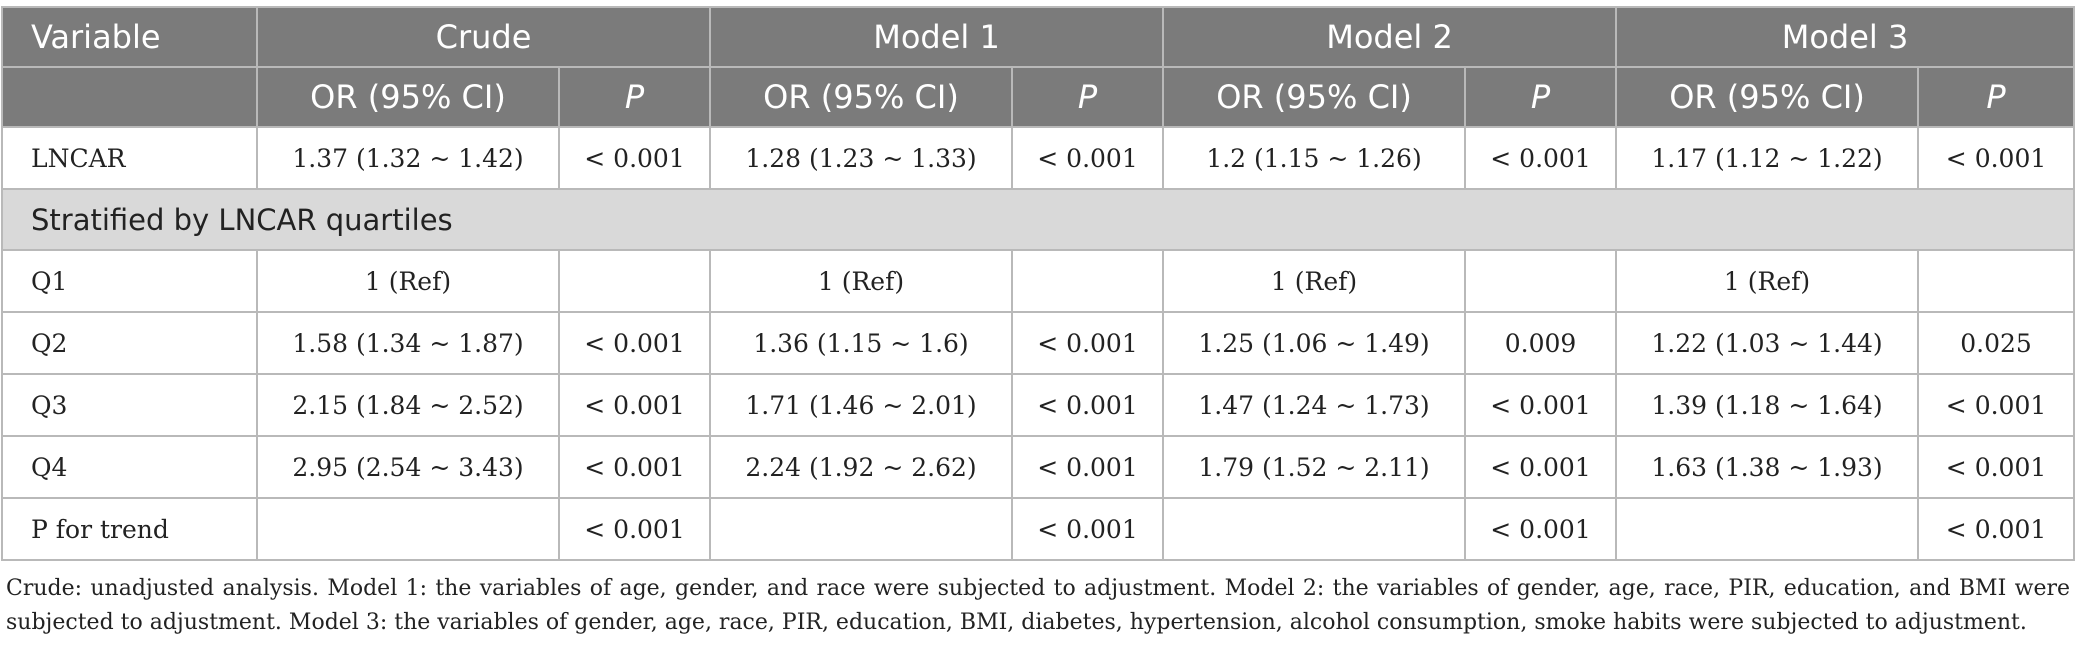  Describe the element at coordinates (1390, 37) in the screenshot. I see `header-group-model-2: Model 2` at that location.